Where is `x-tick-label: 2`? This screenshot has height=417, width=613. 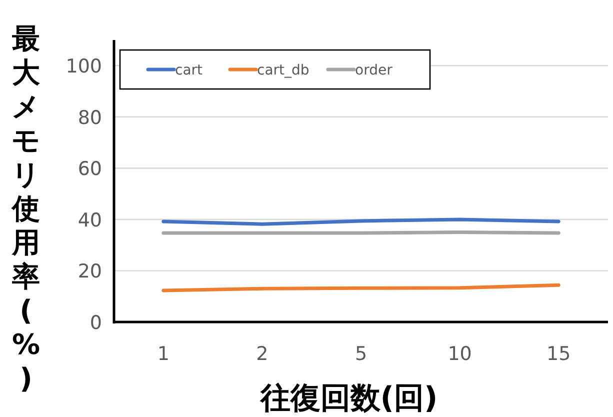
x-tick-label: 2 is located at coordinates (262, 354).